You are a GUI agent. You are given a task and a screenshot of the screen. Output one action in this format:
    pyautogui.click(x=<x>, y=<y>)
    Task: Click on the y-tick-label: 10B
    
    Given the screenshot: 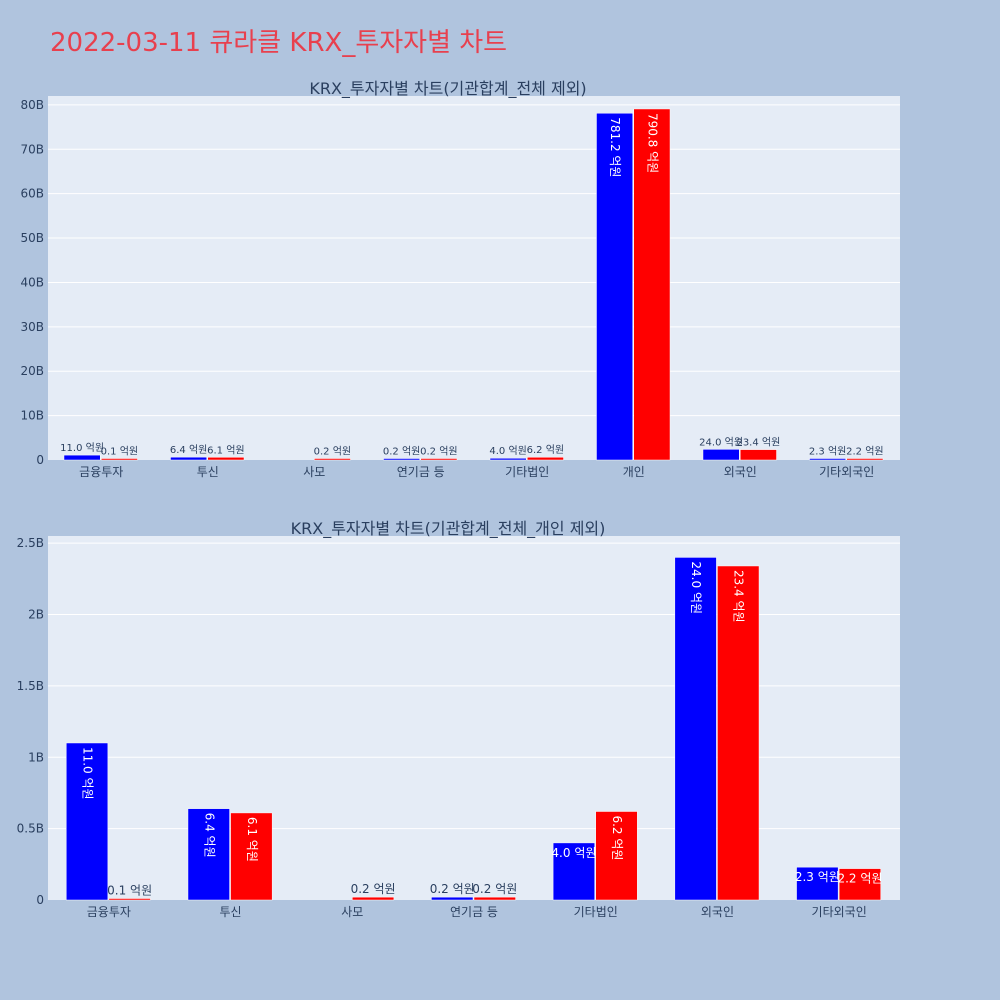 What is the action you would take?
    pyautogui.click(x=32, y=416)
    